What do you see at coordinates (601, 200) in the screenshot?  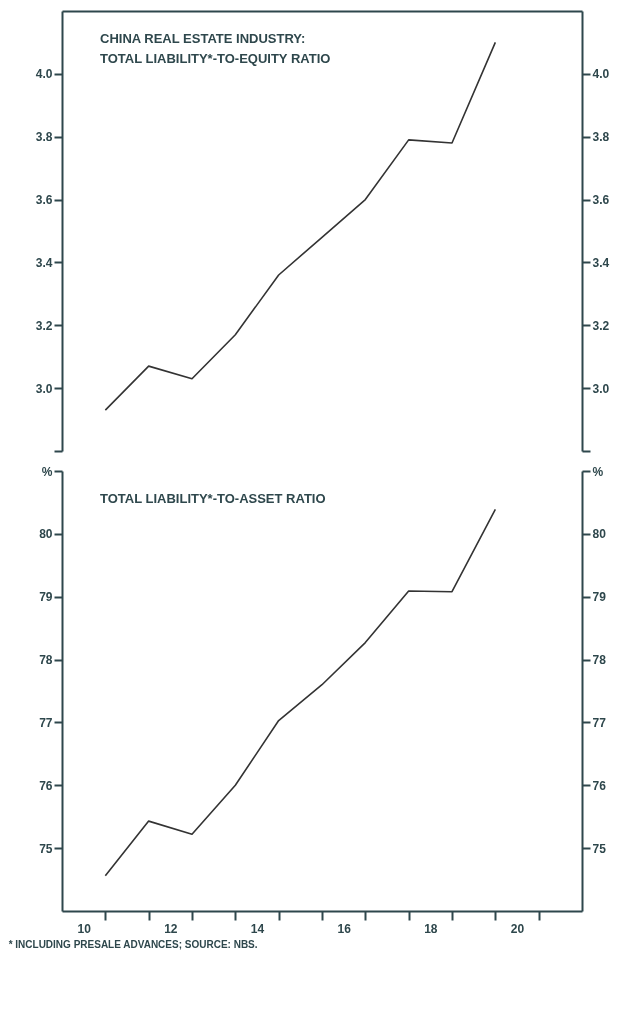 I see `y2-tick-label: 3.6` at bounding box center [601, 200].